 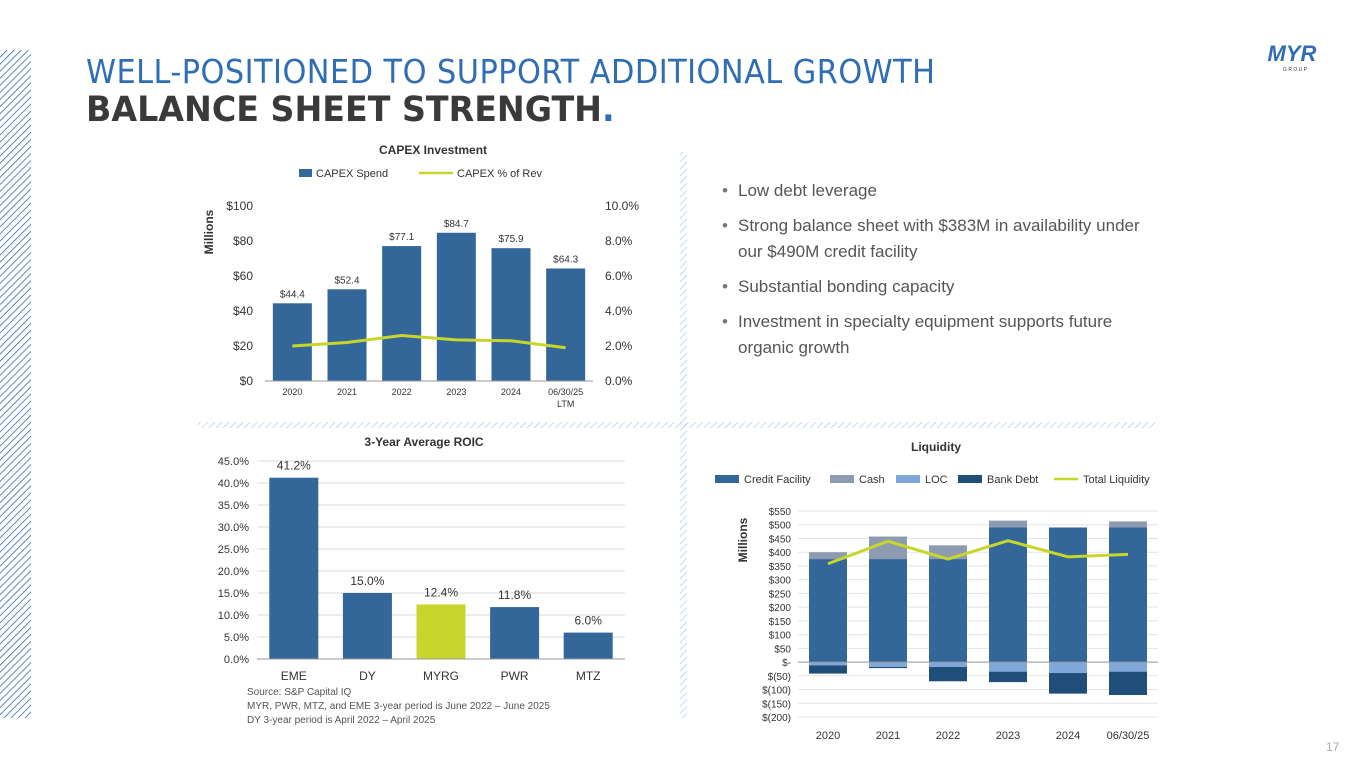 I want to click on capex-data-label: $52.4, so click(x=346, y=280).